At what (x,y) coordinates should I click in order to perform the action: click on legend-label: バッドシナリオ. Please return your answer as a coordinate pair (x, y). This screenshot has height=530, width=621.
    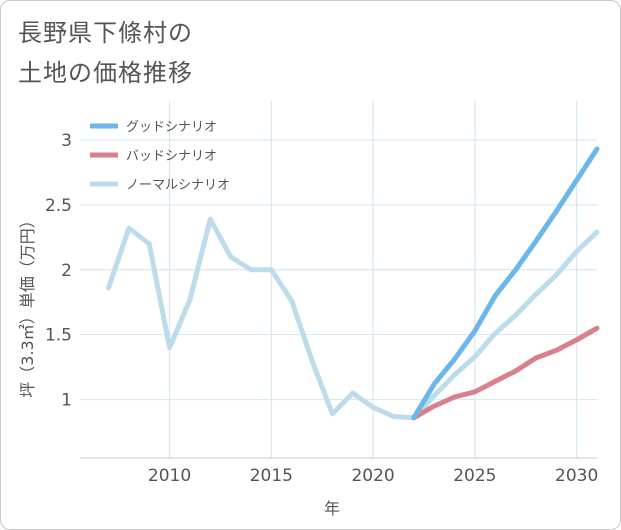
    Looking at the image, I should click on (171, 156).